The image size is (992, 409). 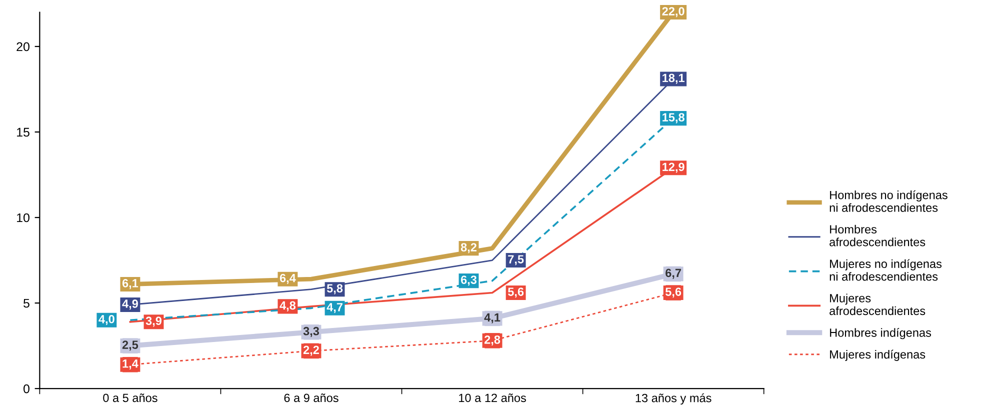 What do you see at coordinates (23, 132) in the screenshot?
I see `y-tick-label: 15` at bounding box center [23, 132].